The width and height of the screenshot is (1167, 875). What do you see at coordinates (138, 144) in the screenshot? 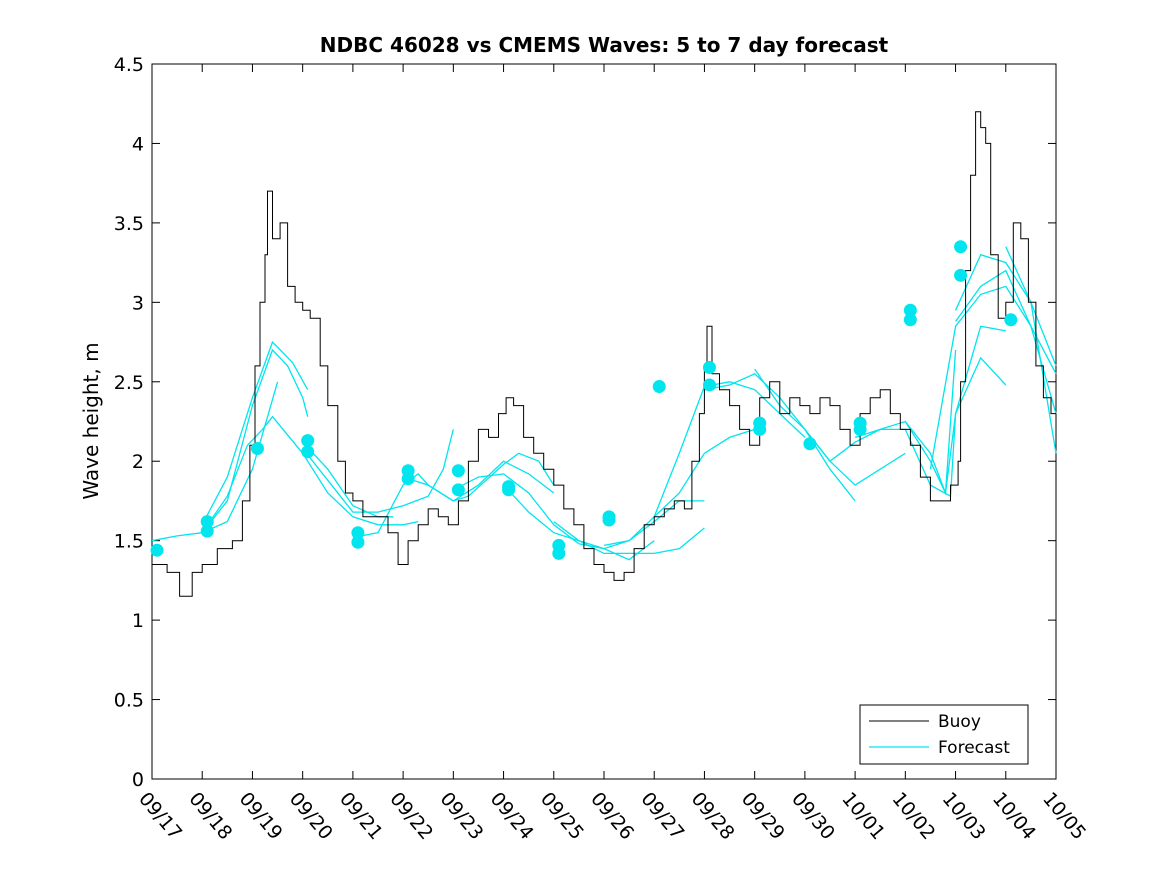
I see `y-tick-label: 4` at bounding box center [138, 144].